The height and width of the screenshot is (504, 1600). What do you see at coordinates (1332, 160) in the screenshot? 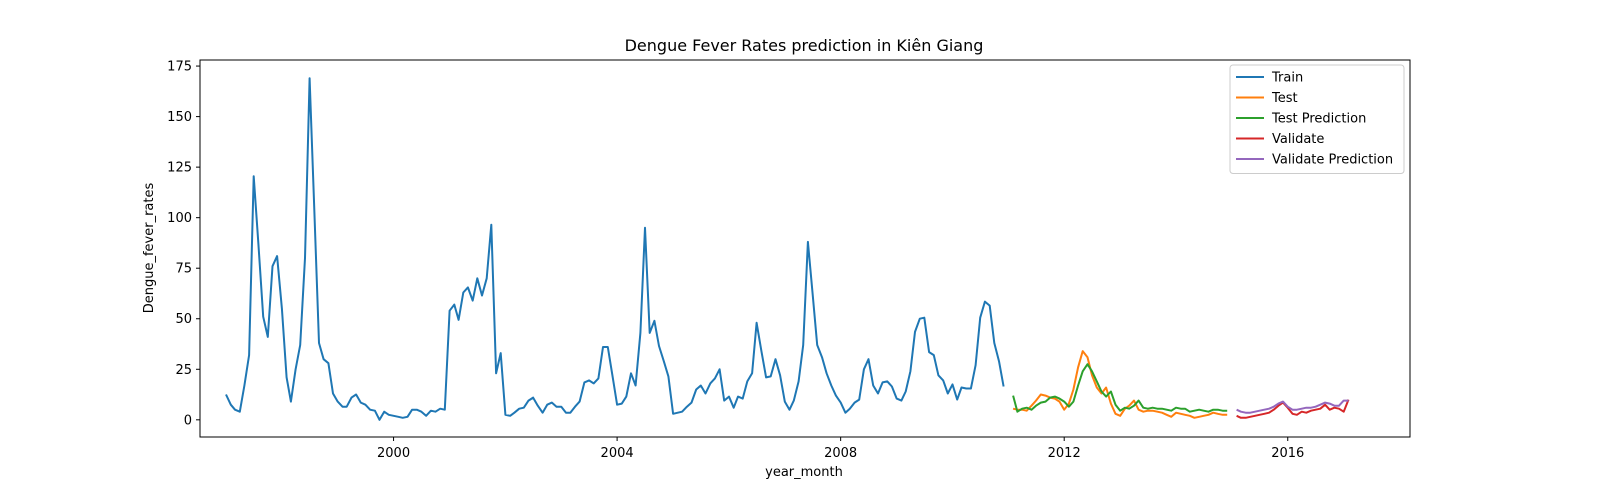
I see `legend-label: Validate Prediction` at bounding box center [1332, 160].